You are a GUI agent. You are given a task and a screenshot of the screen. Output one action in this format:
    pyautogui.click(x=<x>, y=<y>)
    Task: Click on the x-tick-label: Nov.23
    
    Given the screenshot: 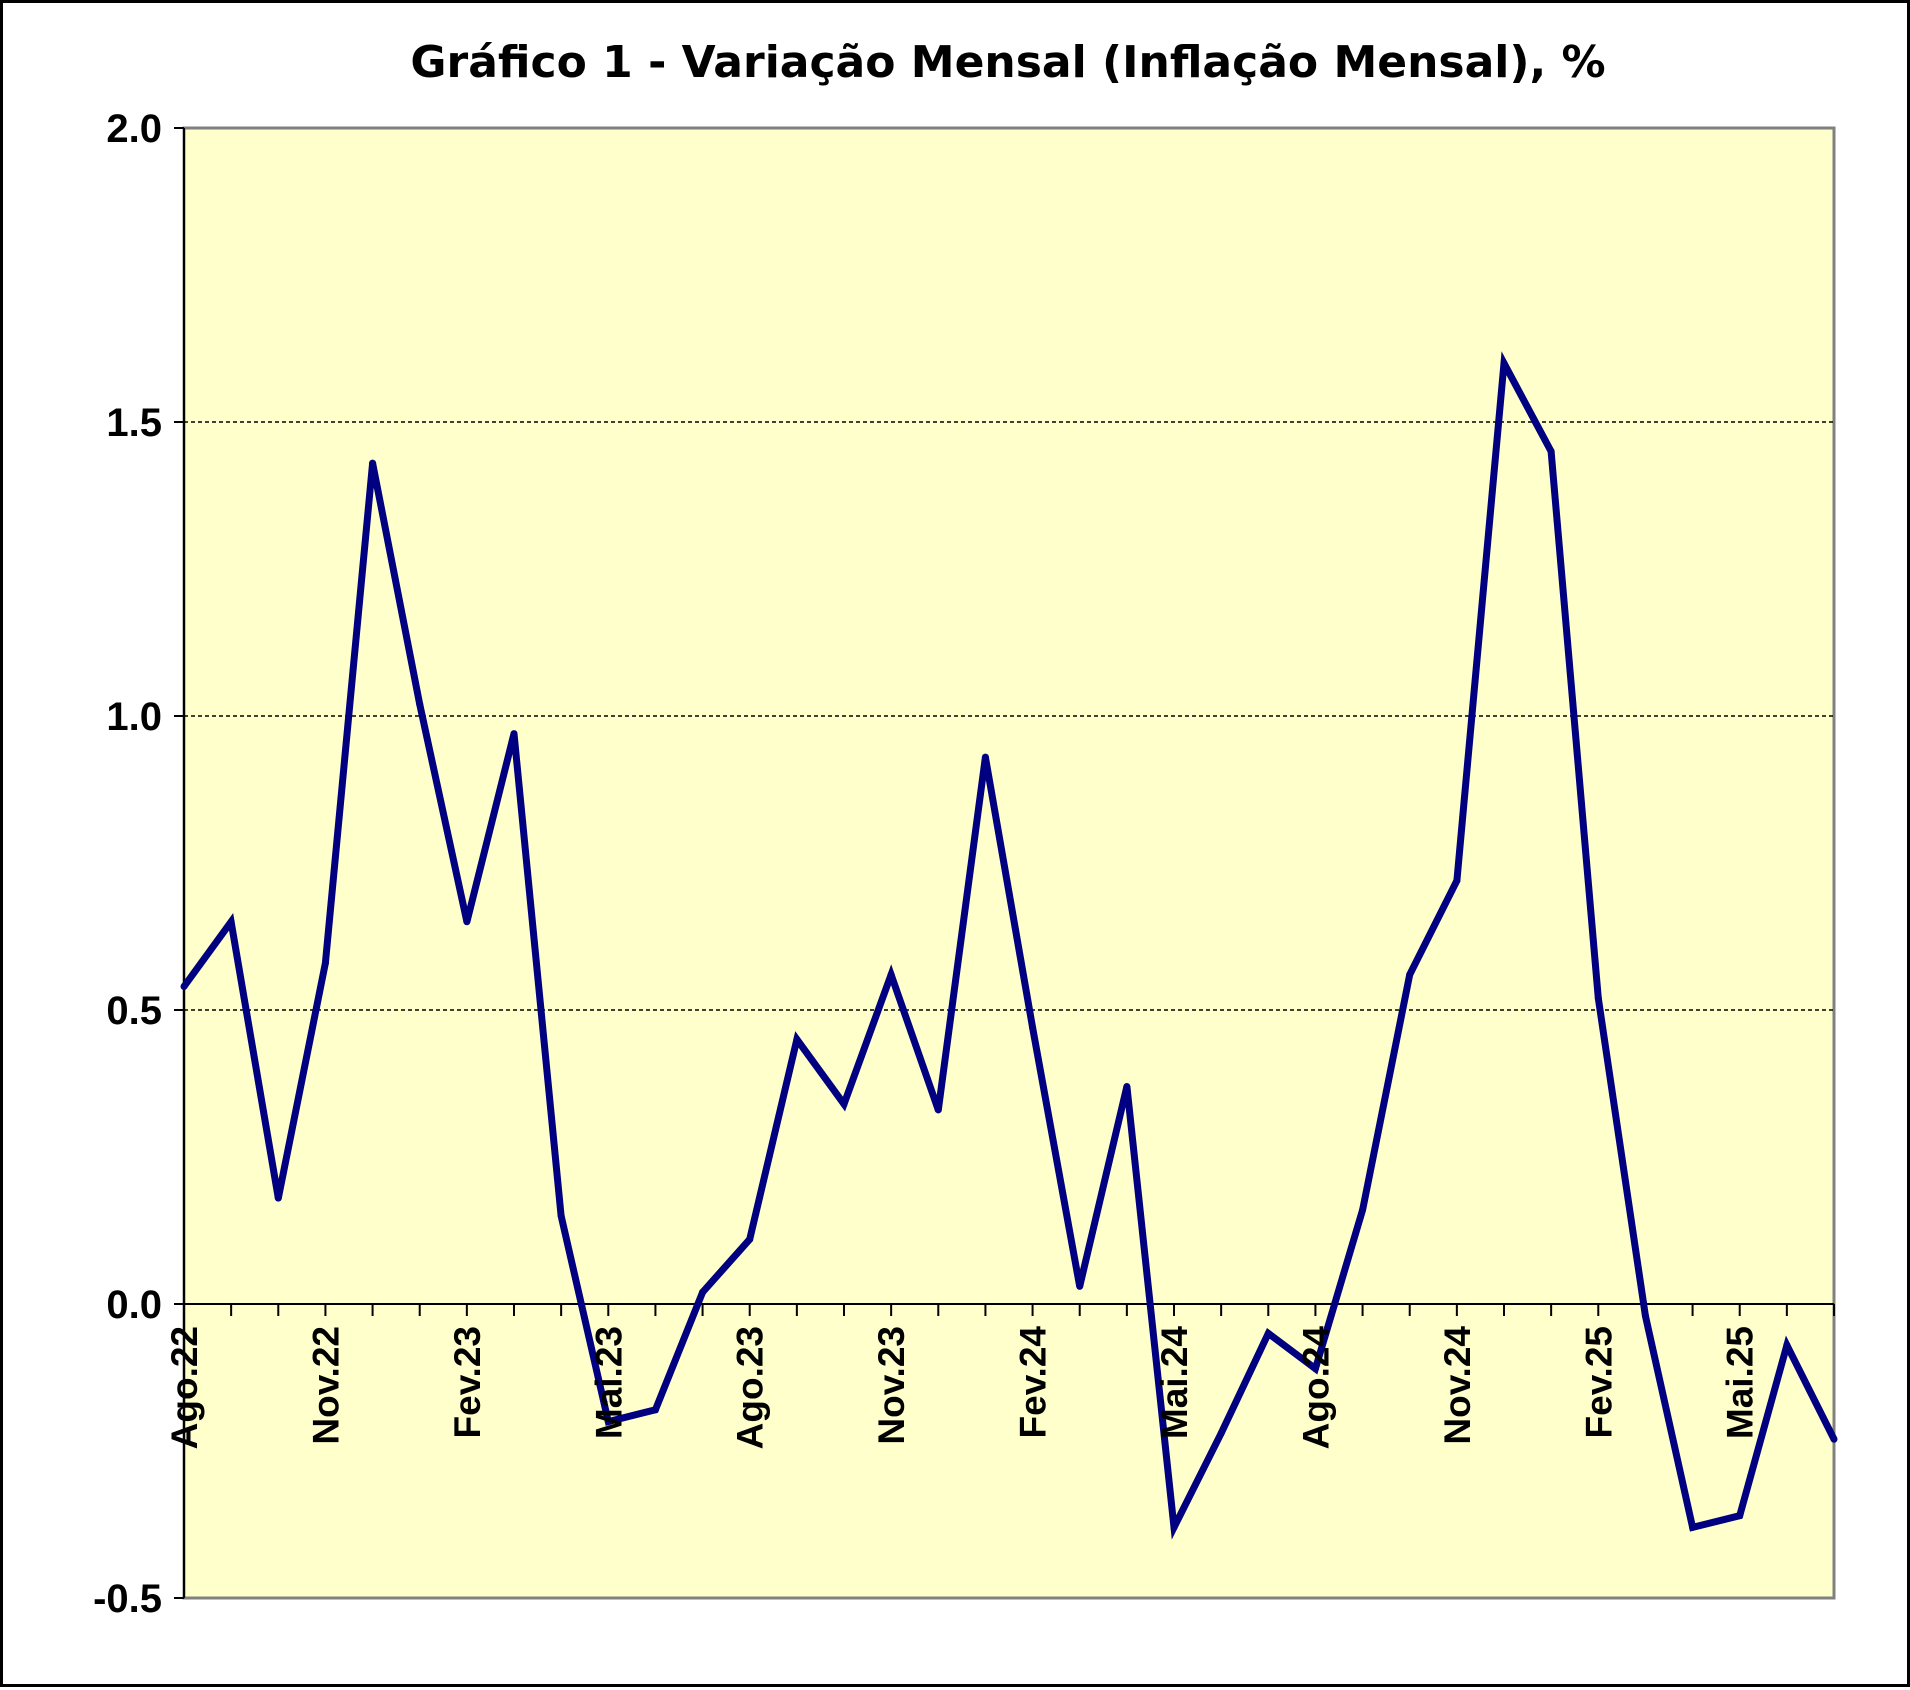 What is the action you would take?
    pyautogui.click(x=891, y=1385)
    